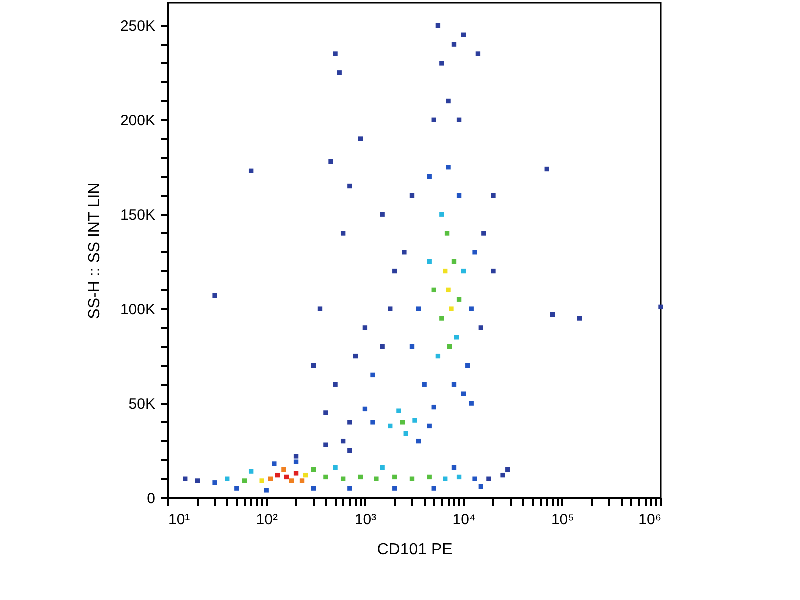 The width and height of the screenshot is (800, 600). Describe the element at coordinates (151, 499) in the screenshot. I see `y-tick-label: 0` at that location.